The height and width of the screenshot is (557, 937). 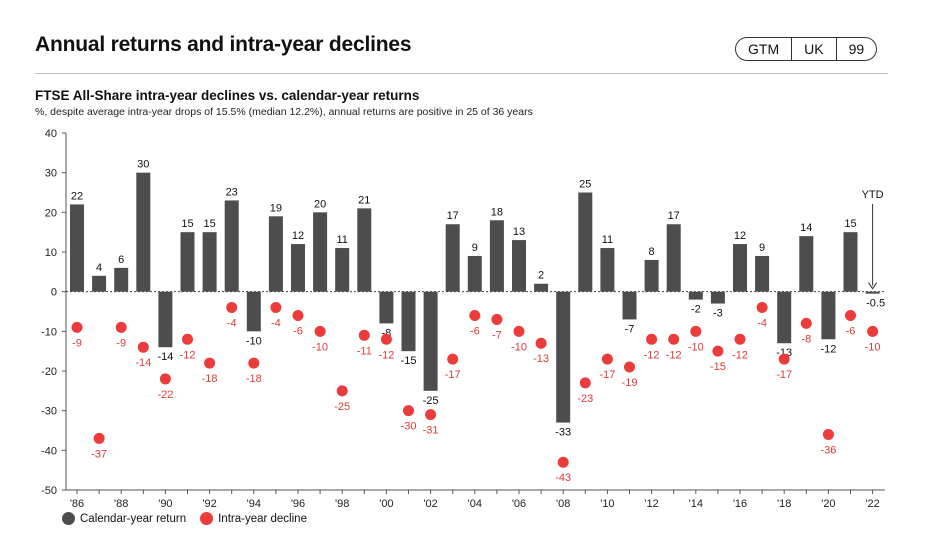 I want to click on decline-label: -23, so click(x=585, y=399).